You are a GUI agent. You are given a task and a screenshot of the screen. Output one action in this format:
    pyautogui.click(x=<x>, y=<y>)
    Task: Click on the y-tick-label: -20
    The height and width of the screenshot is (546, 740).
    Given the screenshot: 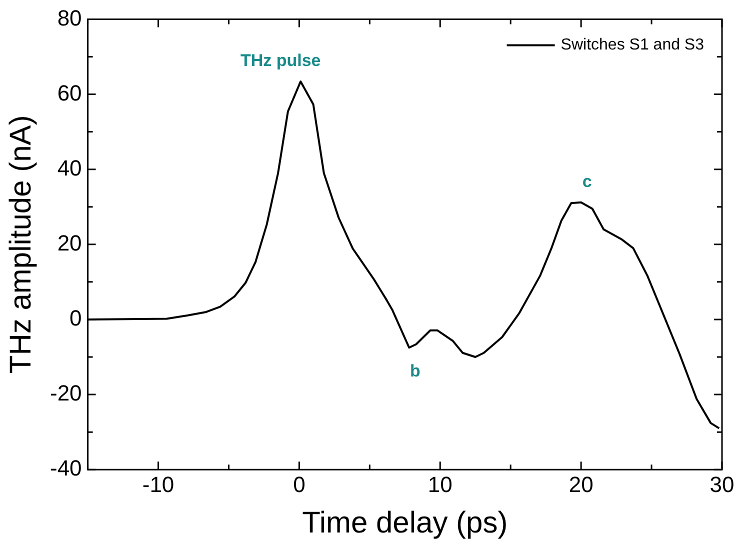 What is the action you would take?
    pyautogui.click(x=66, y=393)
    